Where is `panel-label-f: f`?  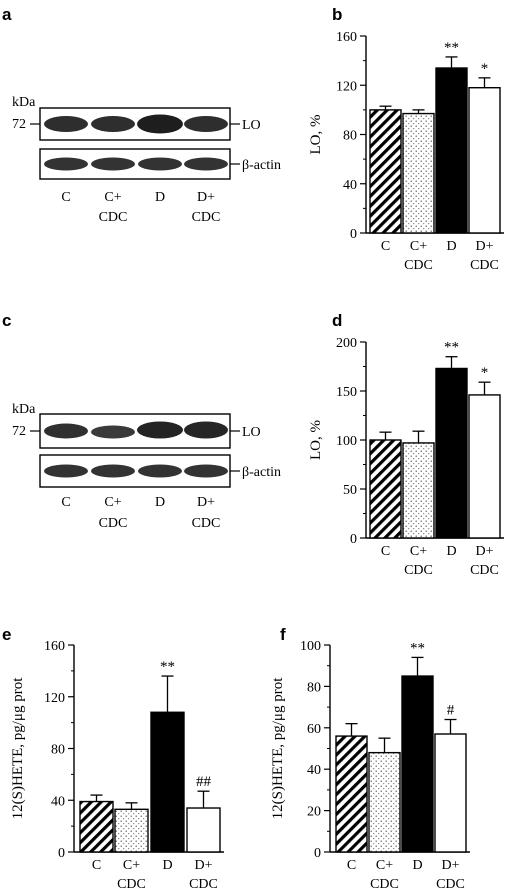 panel-label-f: f is located at coordinates (283, 634).